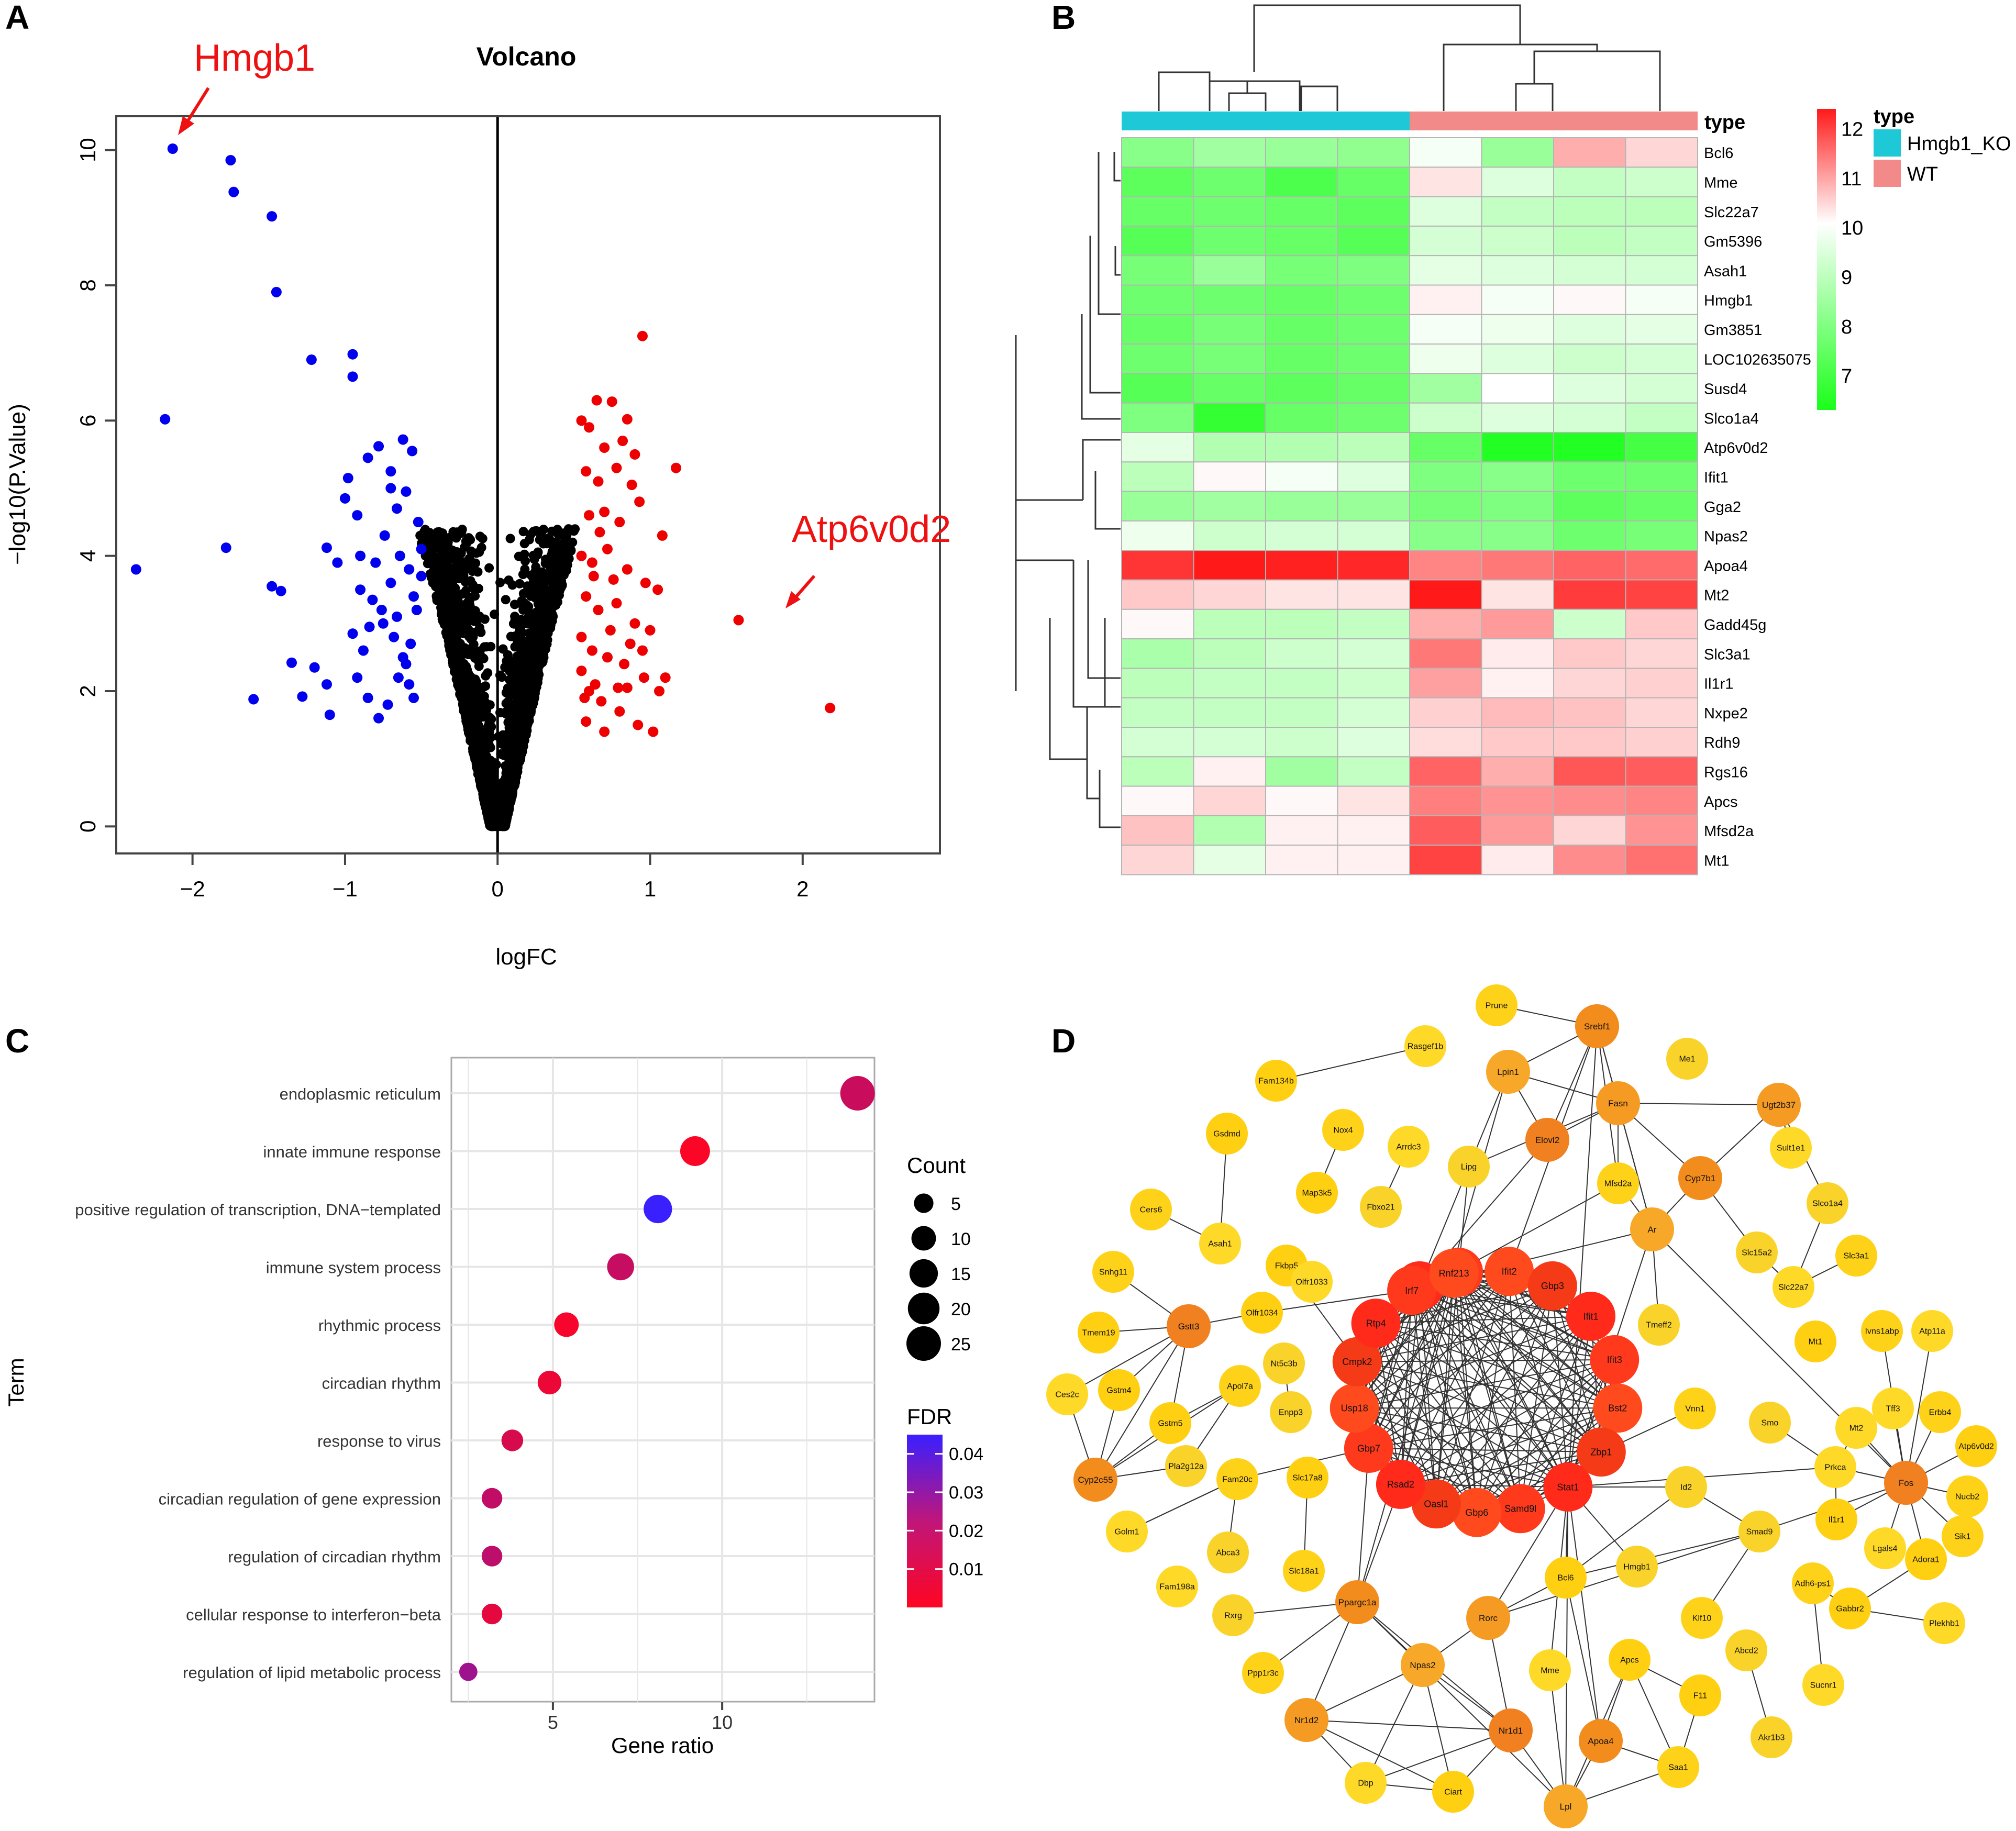 The image size is (2016, 1831). I want to click on heatmap-type-bar, so click(1410, 121).